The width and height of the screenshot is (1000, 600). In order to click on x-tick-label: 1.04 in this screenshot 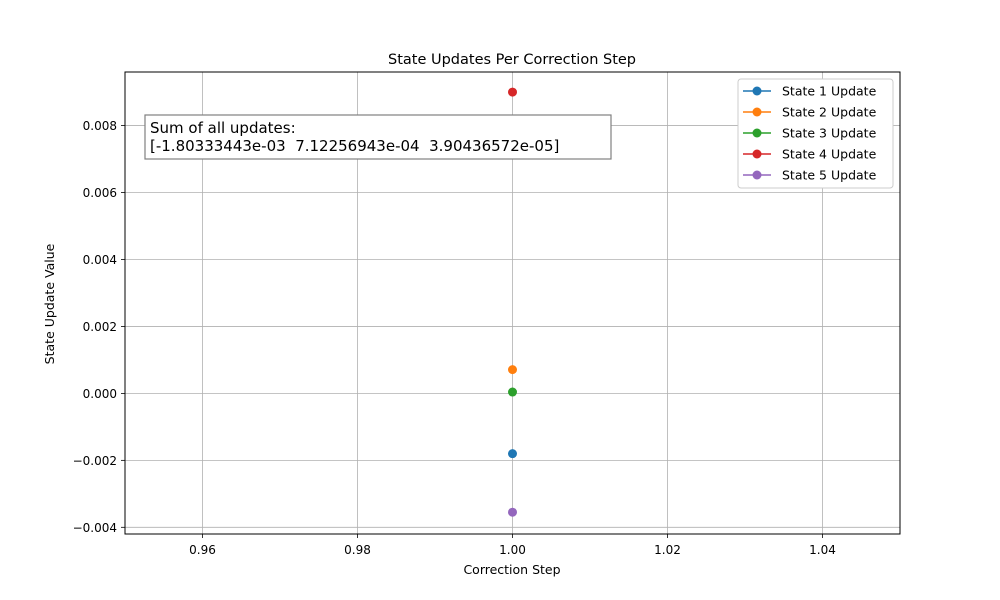, I will do `click(822, 550)`.